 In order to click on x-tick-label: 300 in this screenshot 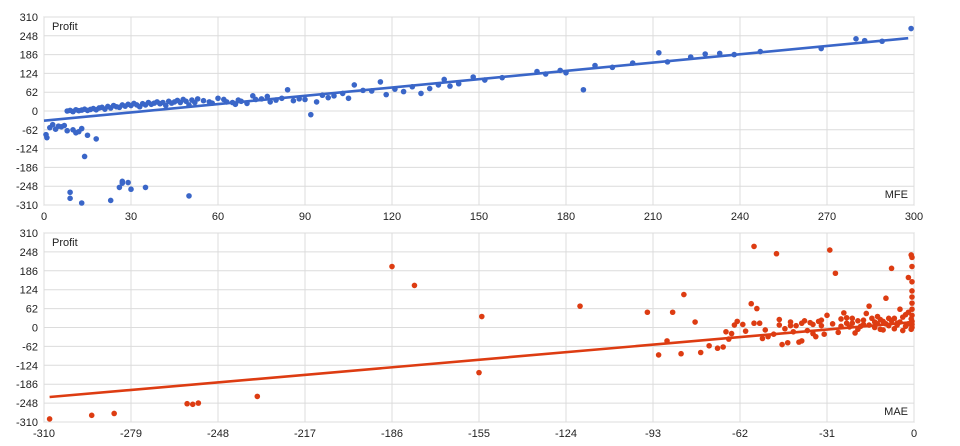, I will do `click(914, 217)`.